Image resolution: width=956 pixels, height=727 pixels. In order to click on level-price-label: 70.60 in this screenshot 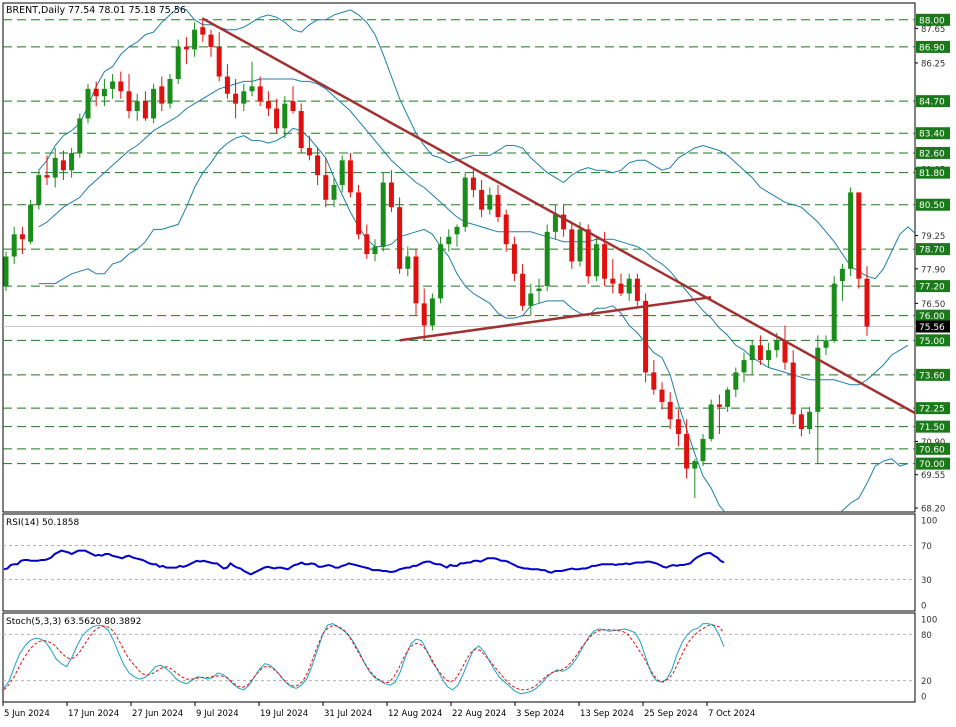, I will do `click(932, 450)`.